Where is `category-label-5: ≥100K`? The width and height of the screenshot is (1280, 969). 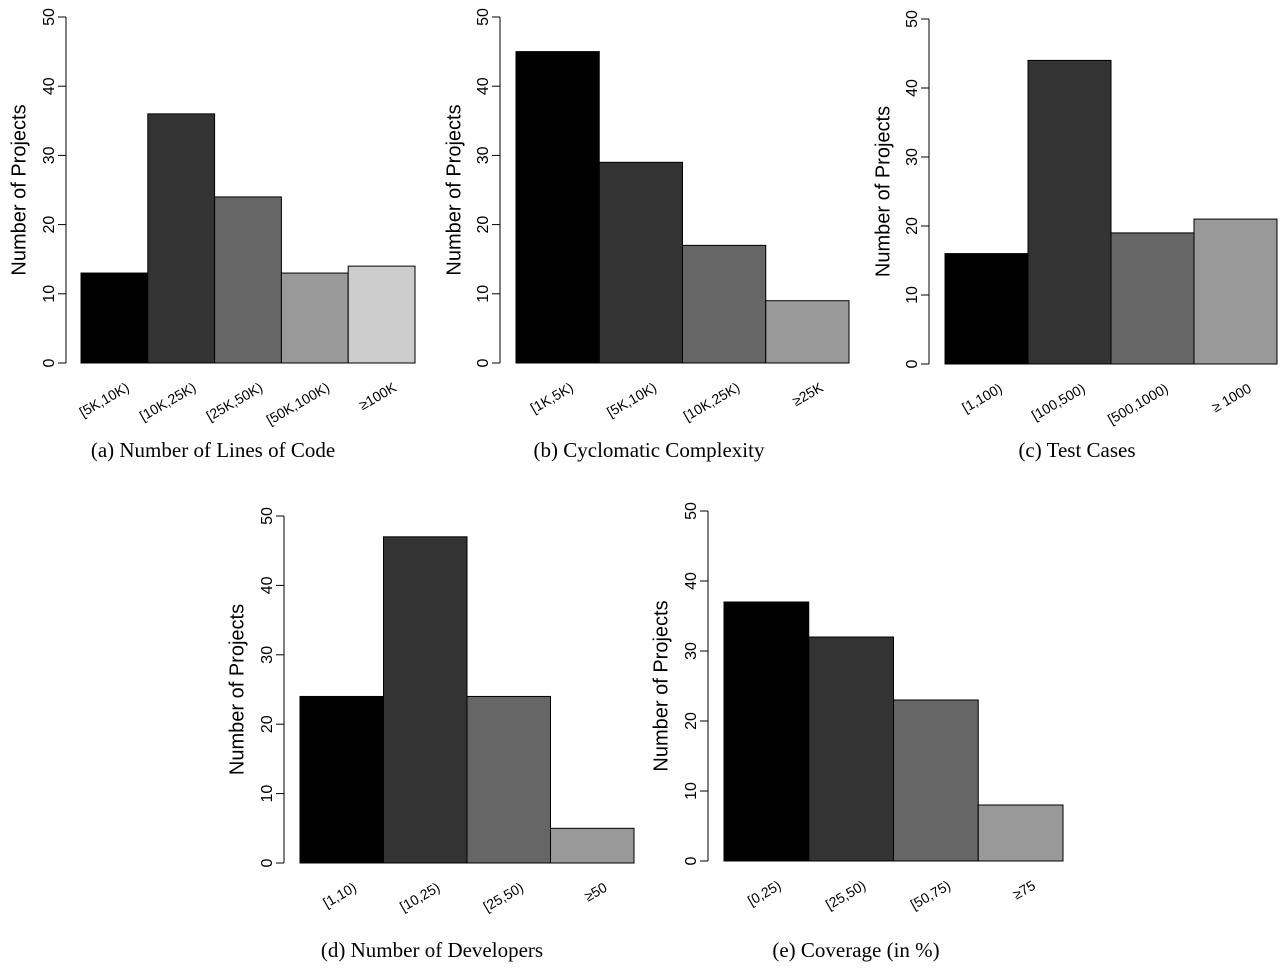 category-label-5: ≥100K is located at coordinates (378, 396).